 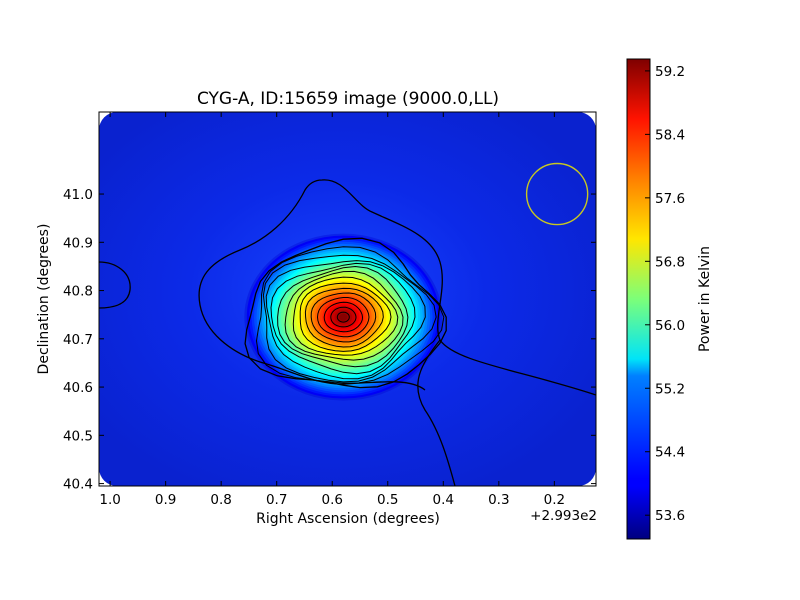 I want to click on contour-edge-left, so click(x=115, y=285).